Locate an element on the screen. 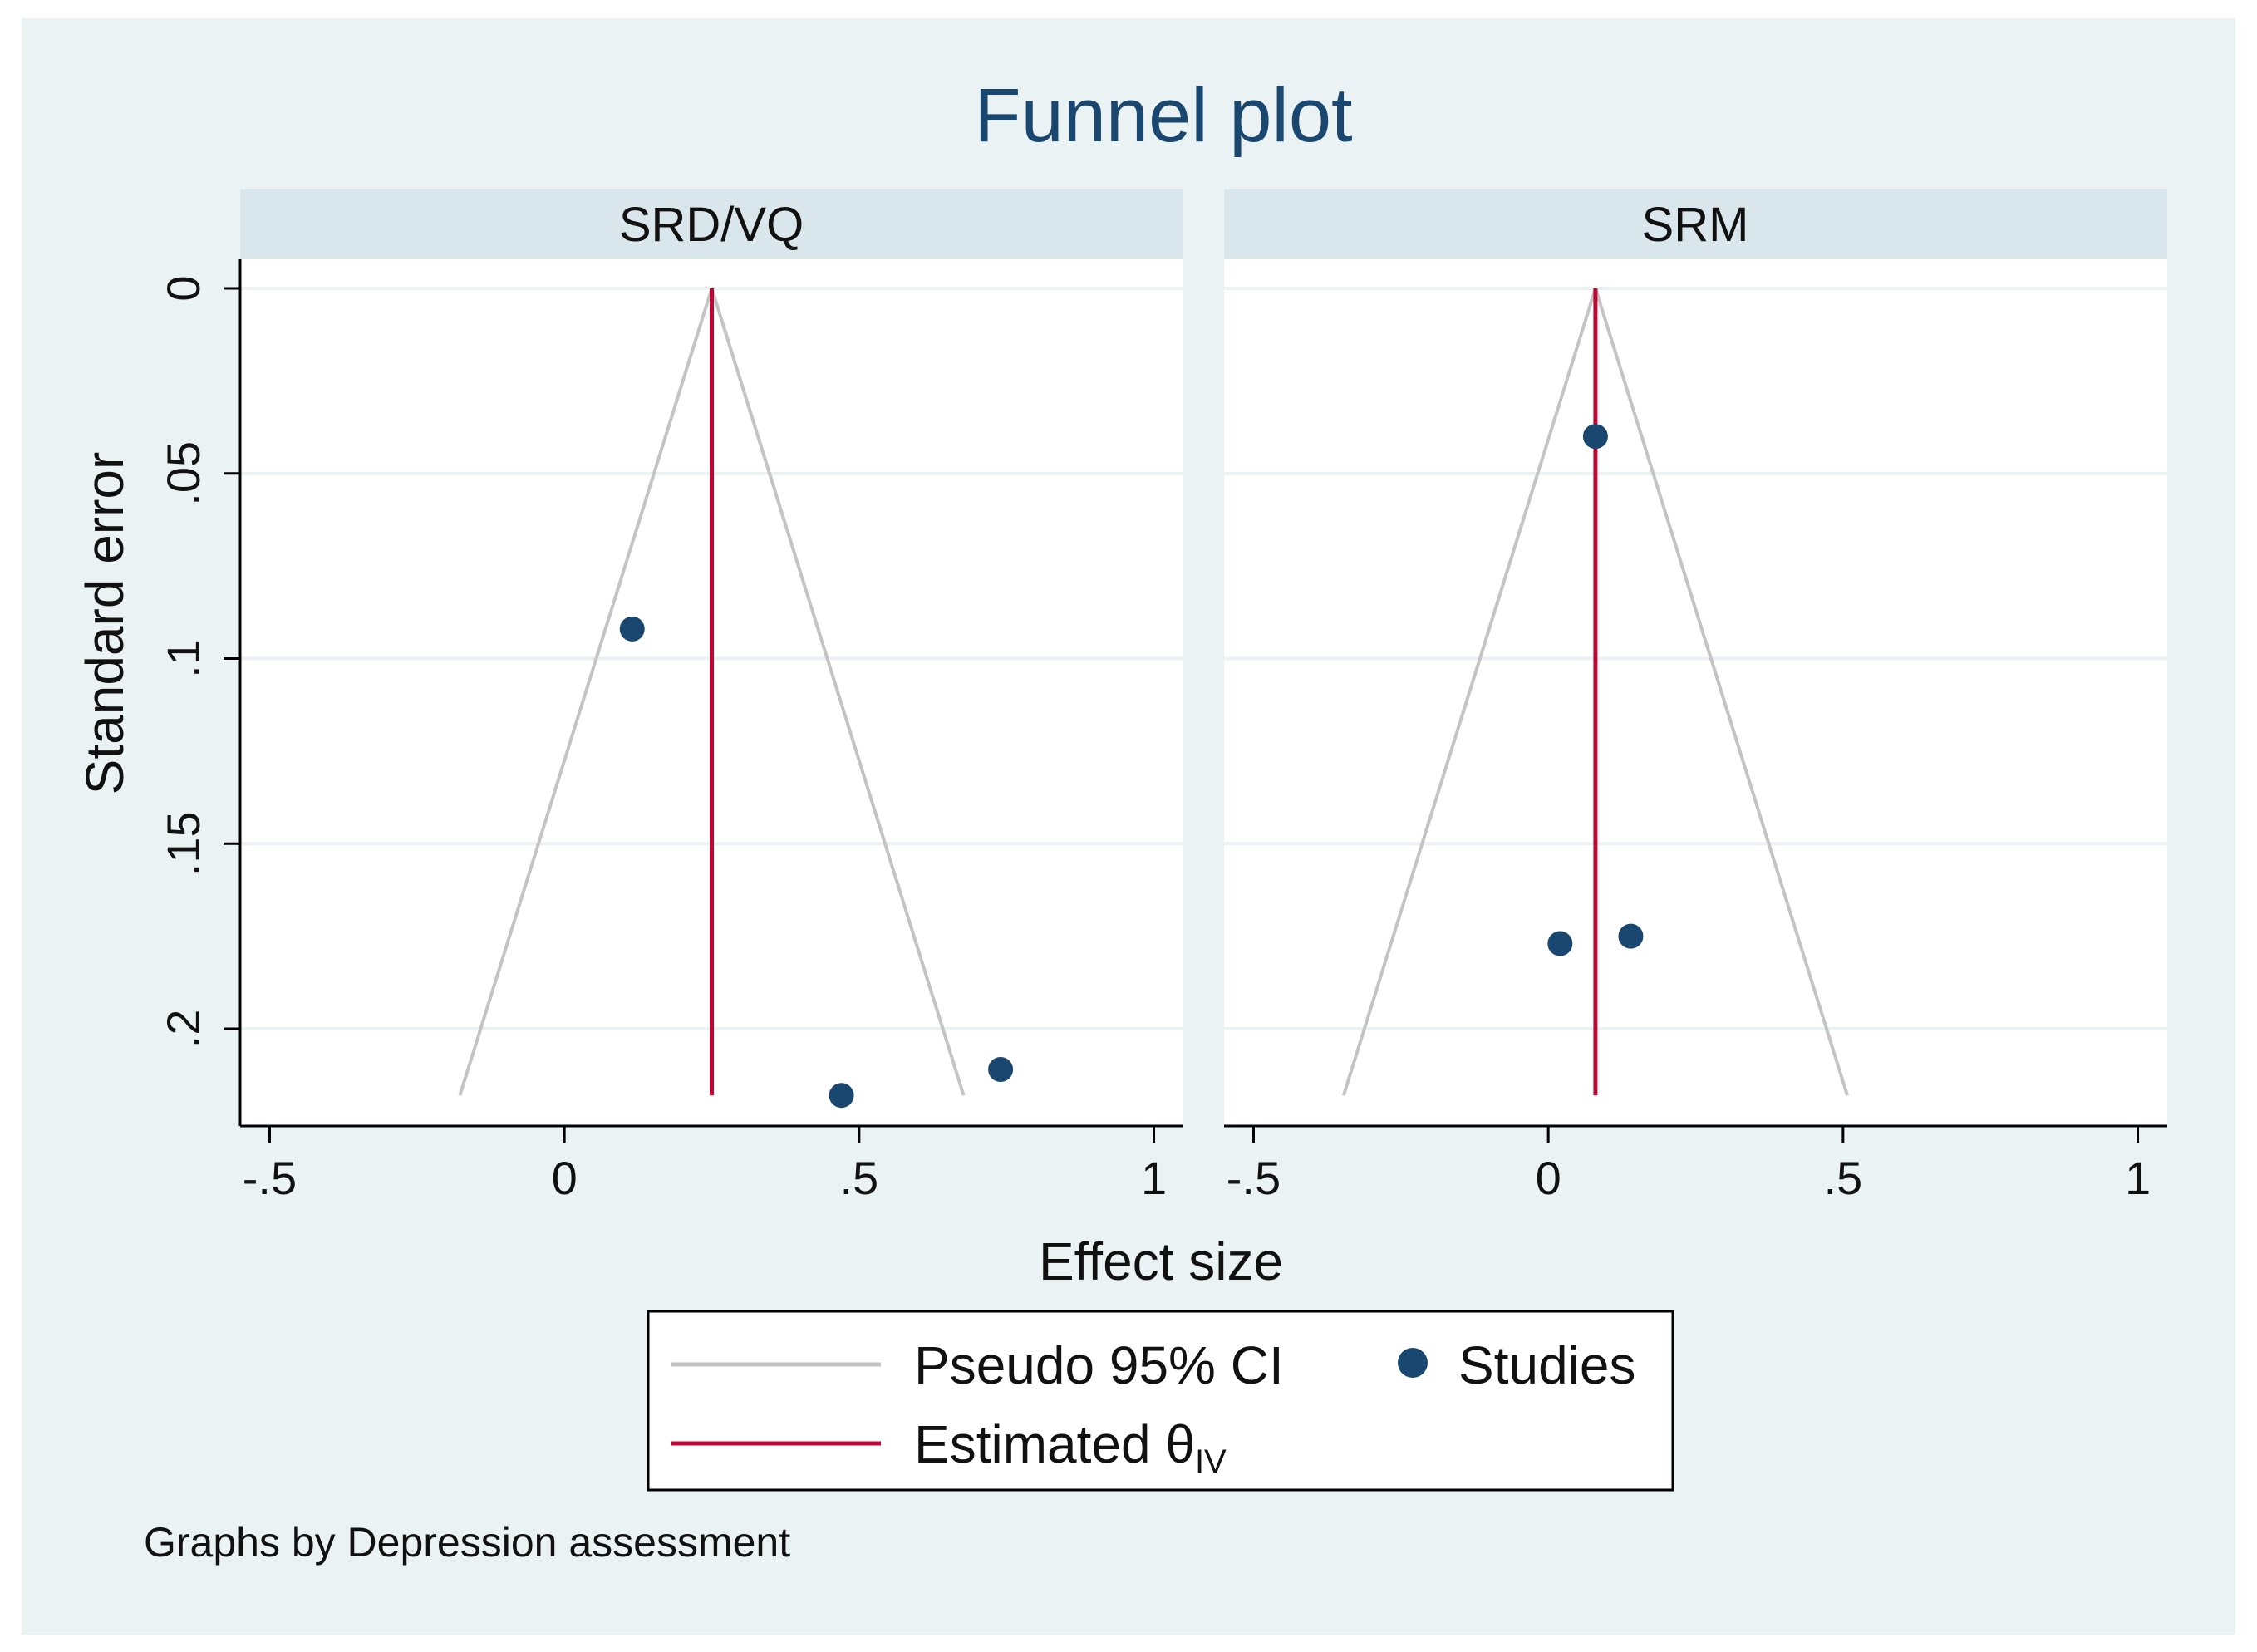 The width and height of the screenshot is (2257, 1652). legend-ci-label: Pseudo 95% CI is located at coordinates (1099, 1365).